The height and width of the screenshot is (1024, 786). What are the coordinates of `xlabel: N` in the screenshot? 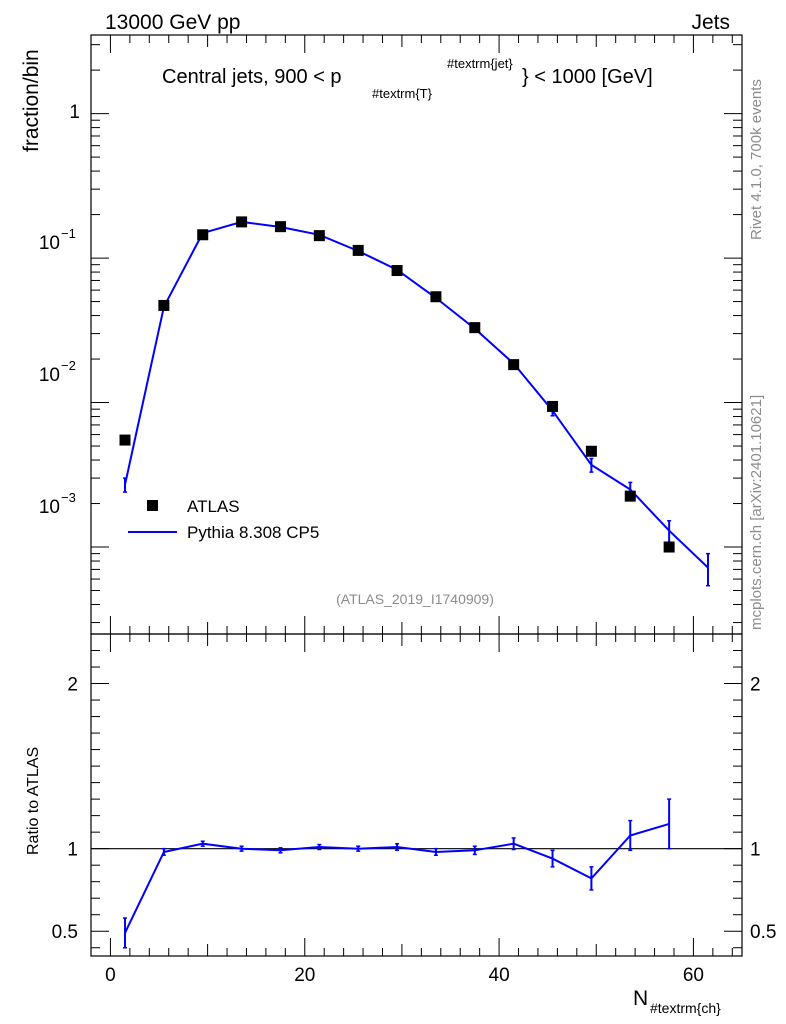 It's located at (640, 998).